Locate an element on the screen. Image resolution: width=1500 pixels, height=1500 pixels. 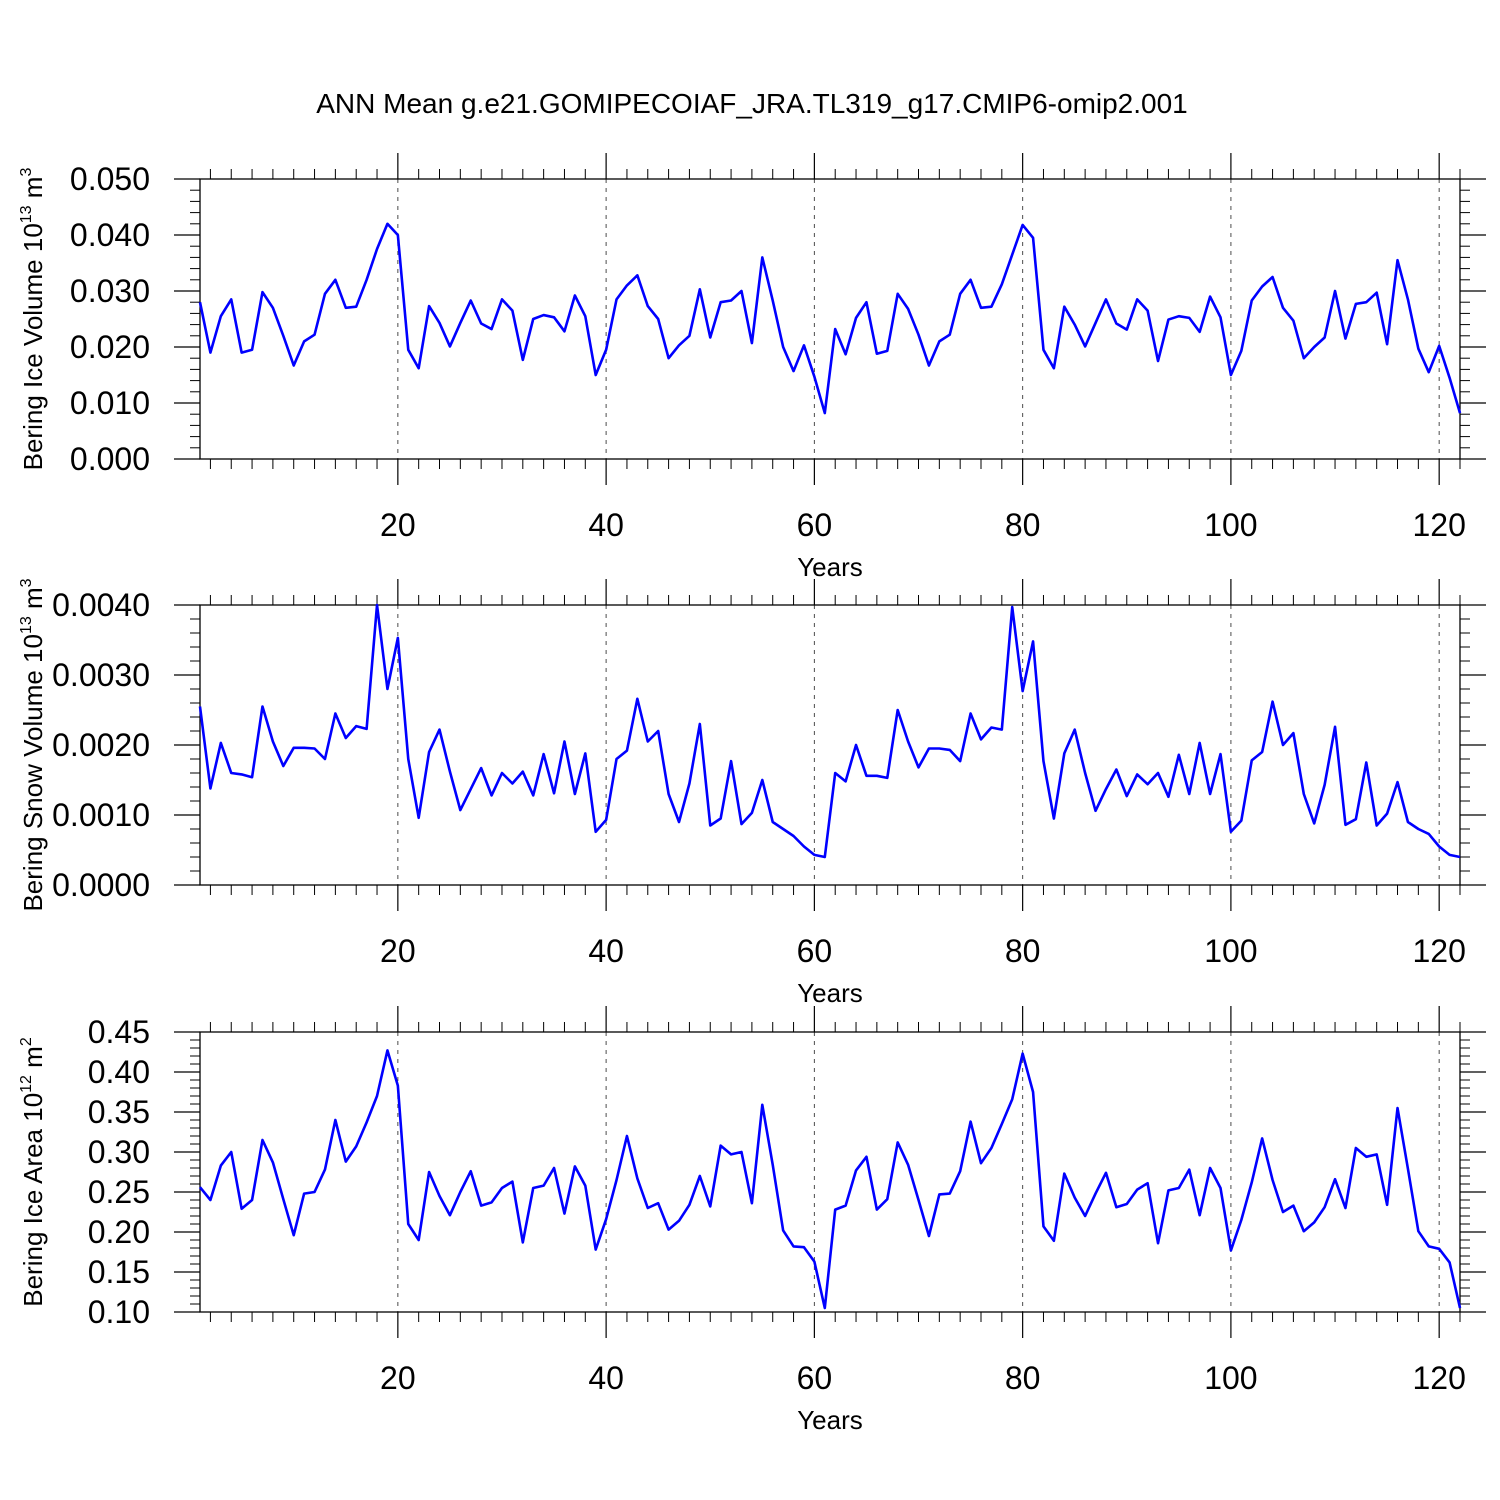
y-tick-label: 0.010 is located at coordinates (110, 403).